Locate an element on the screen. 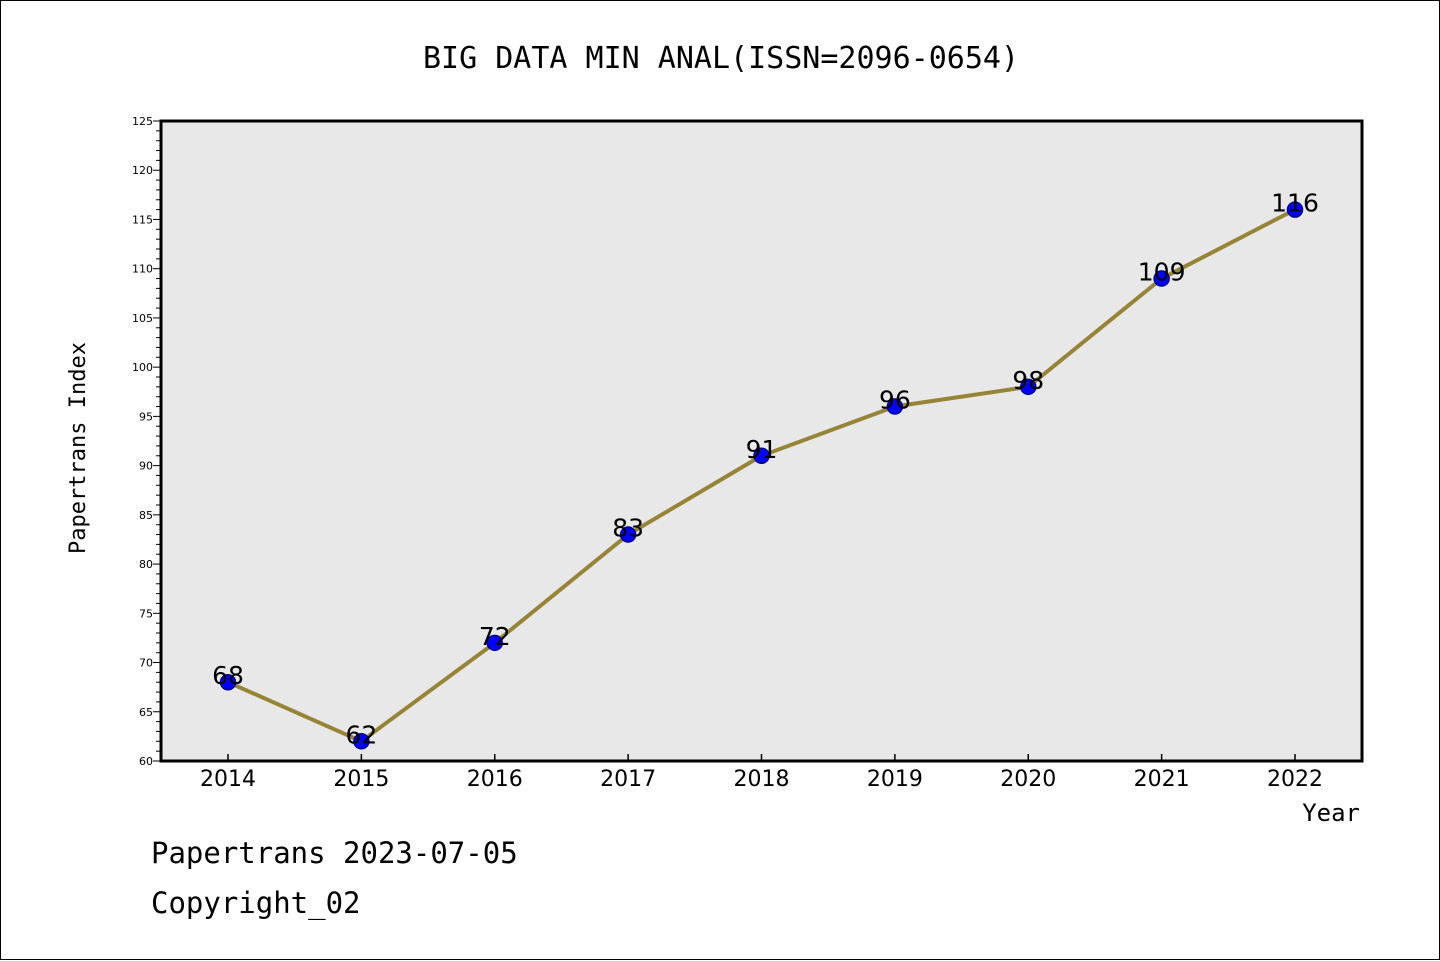 This screenshot has height=961, width=1440. y-tick-label: 100 is located at coordinates (142, 367).